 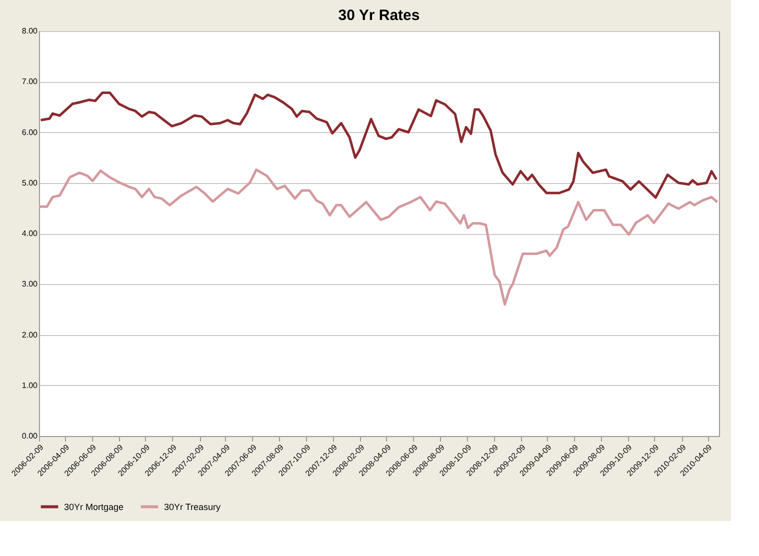 What do you see at coordinates (30, 335) in the screenshot?
I see `y-tick-label: 2.00` at bounding box center [30, 335].